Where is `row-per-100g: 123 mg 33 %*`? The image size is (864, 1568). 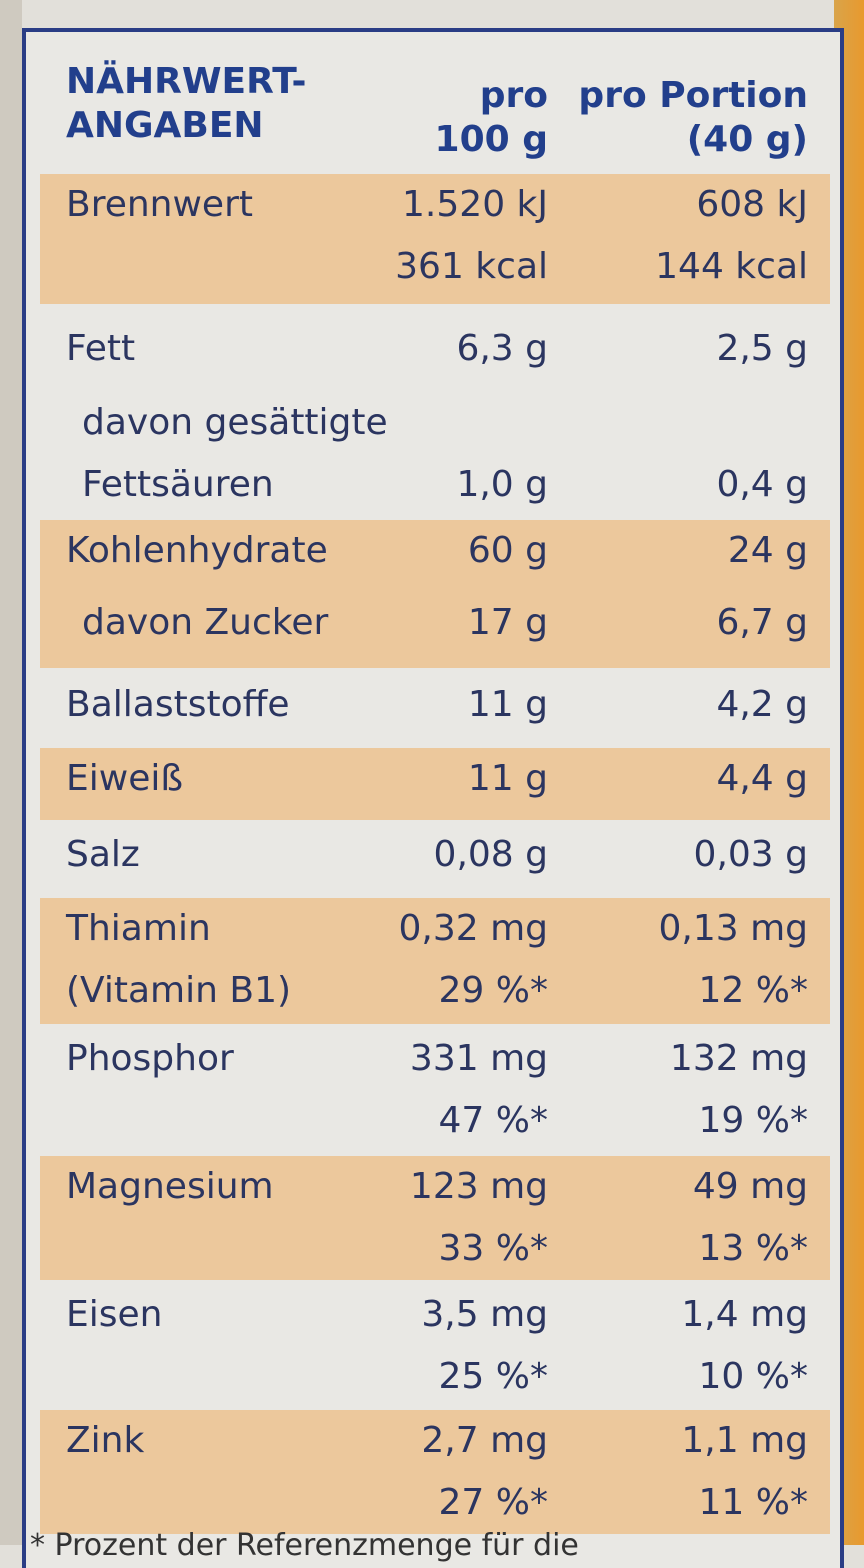
row-per-100g: 123 mg 33 %* is located at coordinates (478, 1217).